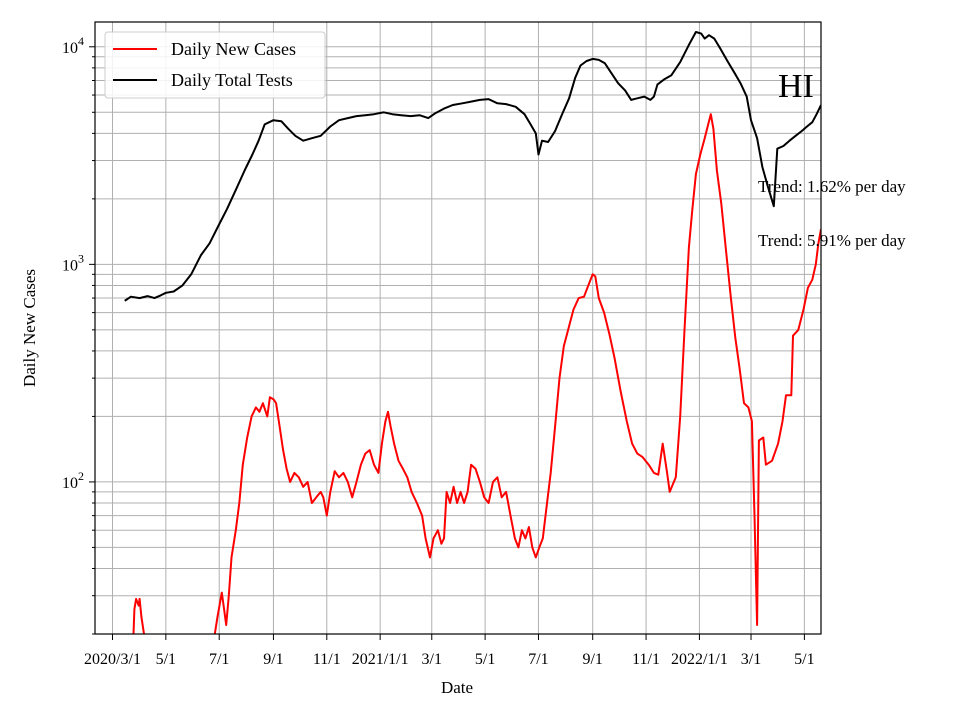  What do you see at coordinates (112, 659) in the screenshot?
I see `x-tick-label: 2020/3/1` at bounding box center [112, 659].